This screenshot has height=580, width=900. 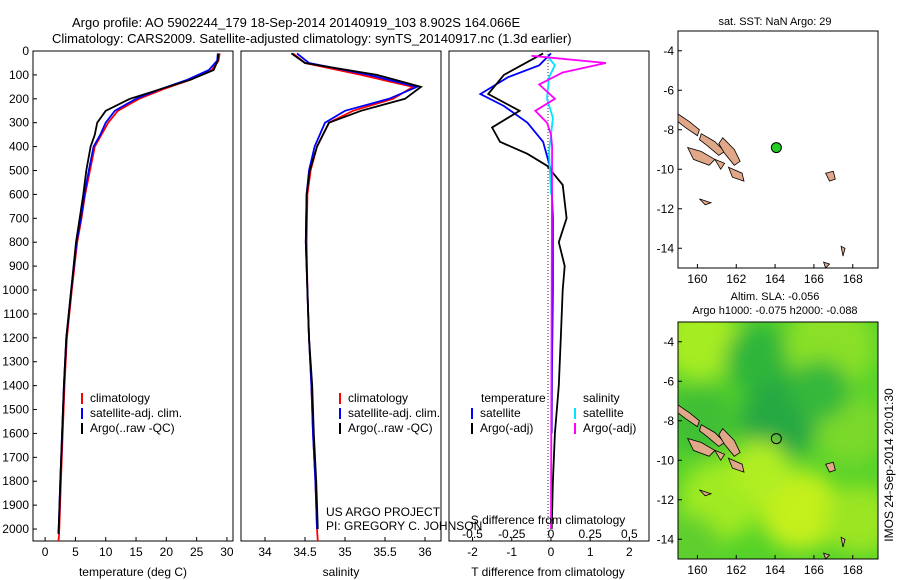 I want to click on temperature-xlabel: temperature (deg C), so click(x=133, y=572).